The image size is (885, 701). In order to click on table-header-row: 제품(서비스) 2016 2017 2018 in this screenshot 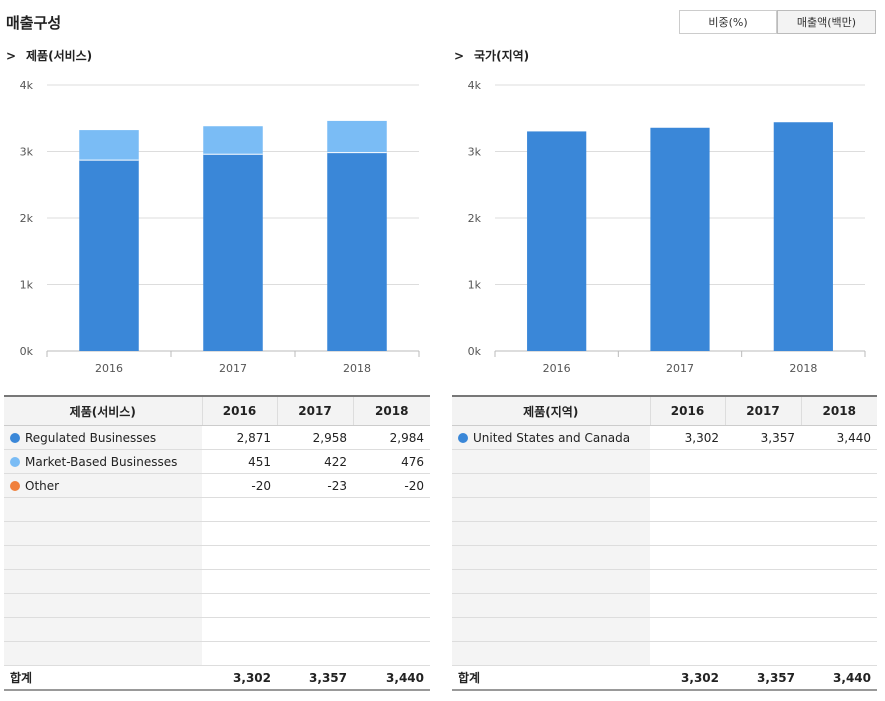, I will do `click(217, 410)`.